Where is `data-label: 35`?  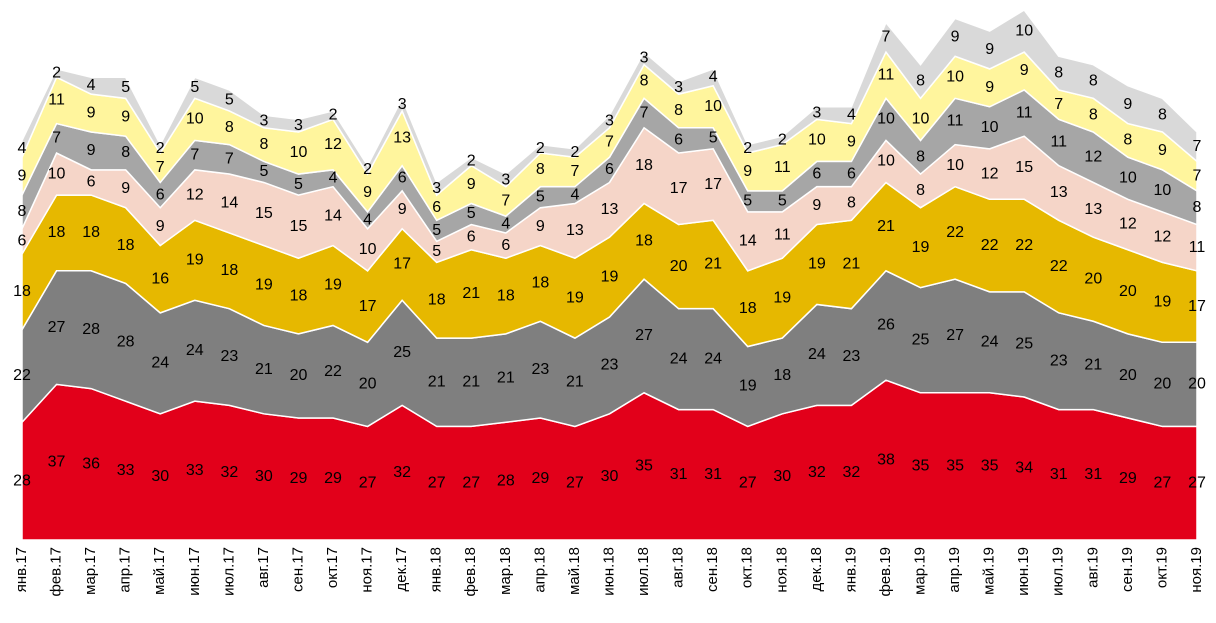
data-label: 35 is located at coordinates (921, 466).